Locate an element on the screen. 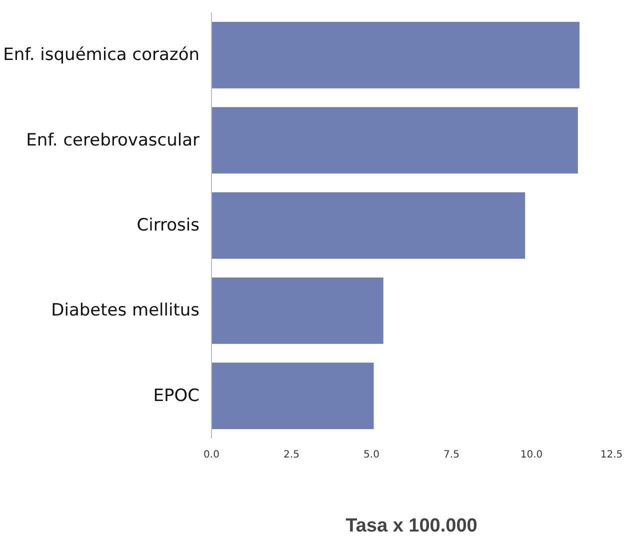 This screenshot has width=629, height=539. x-tick-label: 10.0 is located at coordinates (531, 455).